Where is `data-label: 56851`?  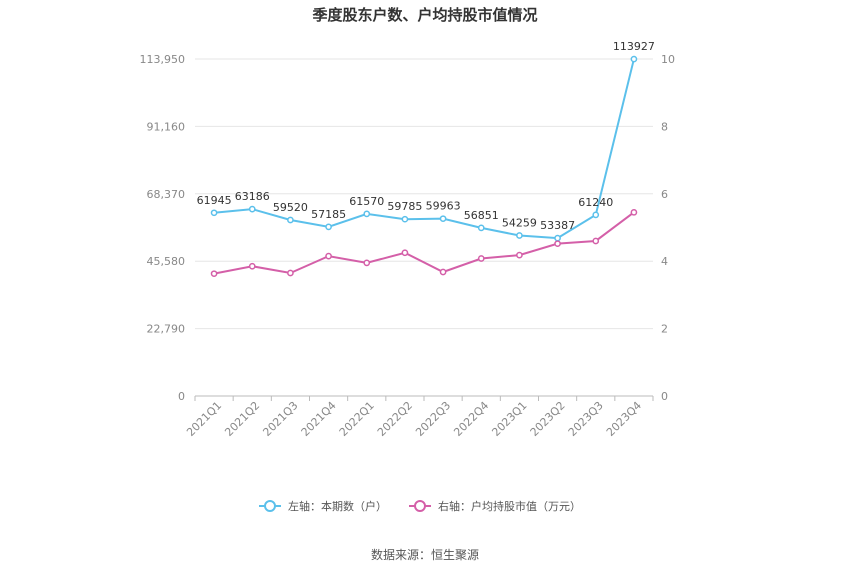
data-label: 56851 is located at coordinates (481, 215).